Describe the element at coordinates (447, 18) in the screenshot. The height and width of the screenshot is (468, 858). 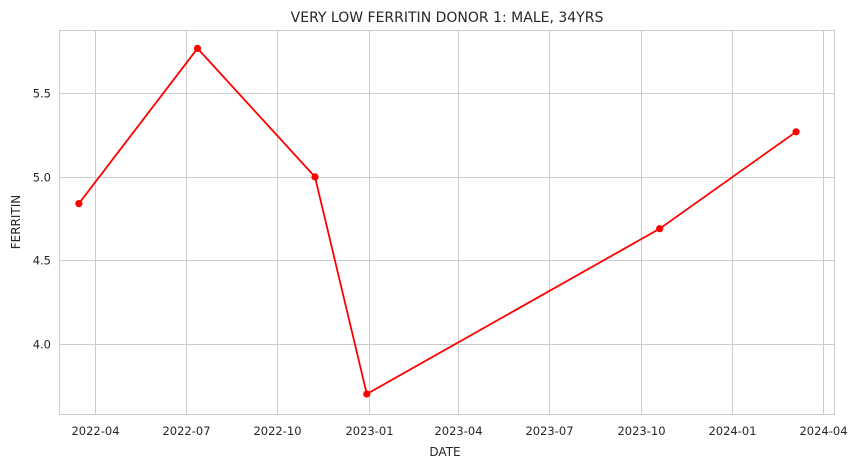
I see `chart-title: VERY LOW FERRITIN DONOR 1: MALE, 34YRS` at that location.